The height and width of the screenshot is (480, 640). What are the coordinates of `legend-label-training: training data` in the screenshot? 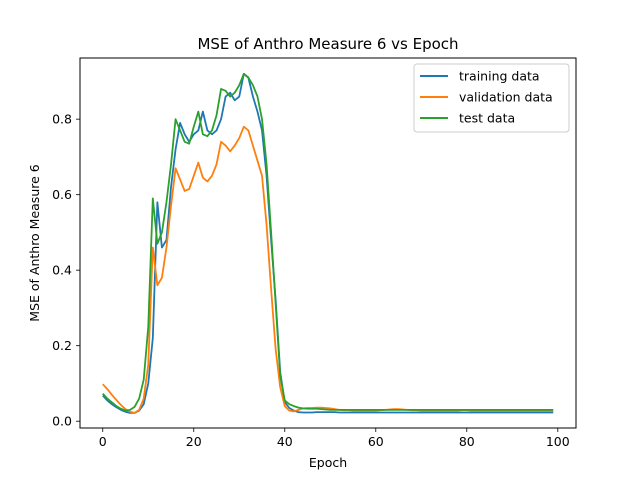 It's located at (499, 76).